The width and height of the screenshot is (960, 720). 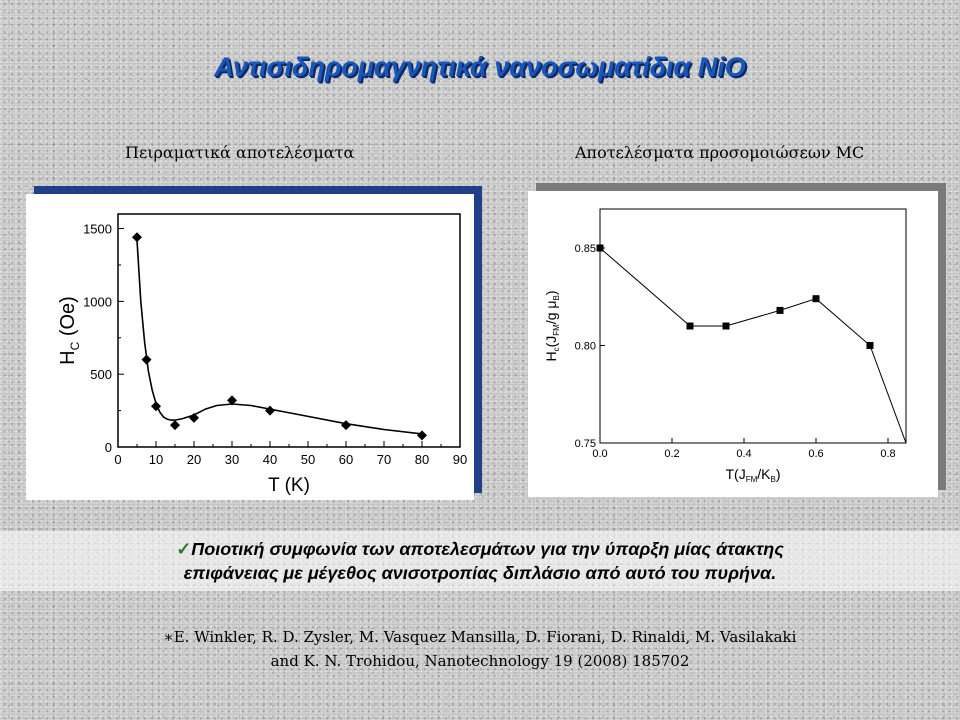 I want to click on x-tick-label: 0.2, so click(x=671, y=454).